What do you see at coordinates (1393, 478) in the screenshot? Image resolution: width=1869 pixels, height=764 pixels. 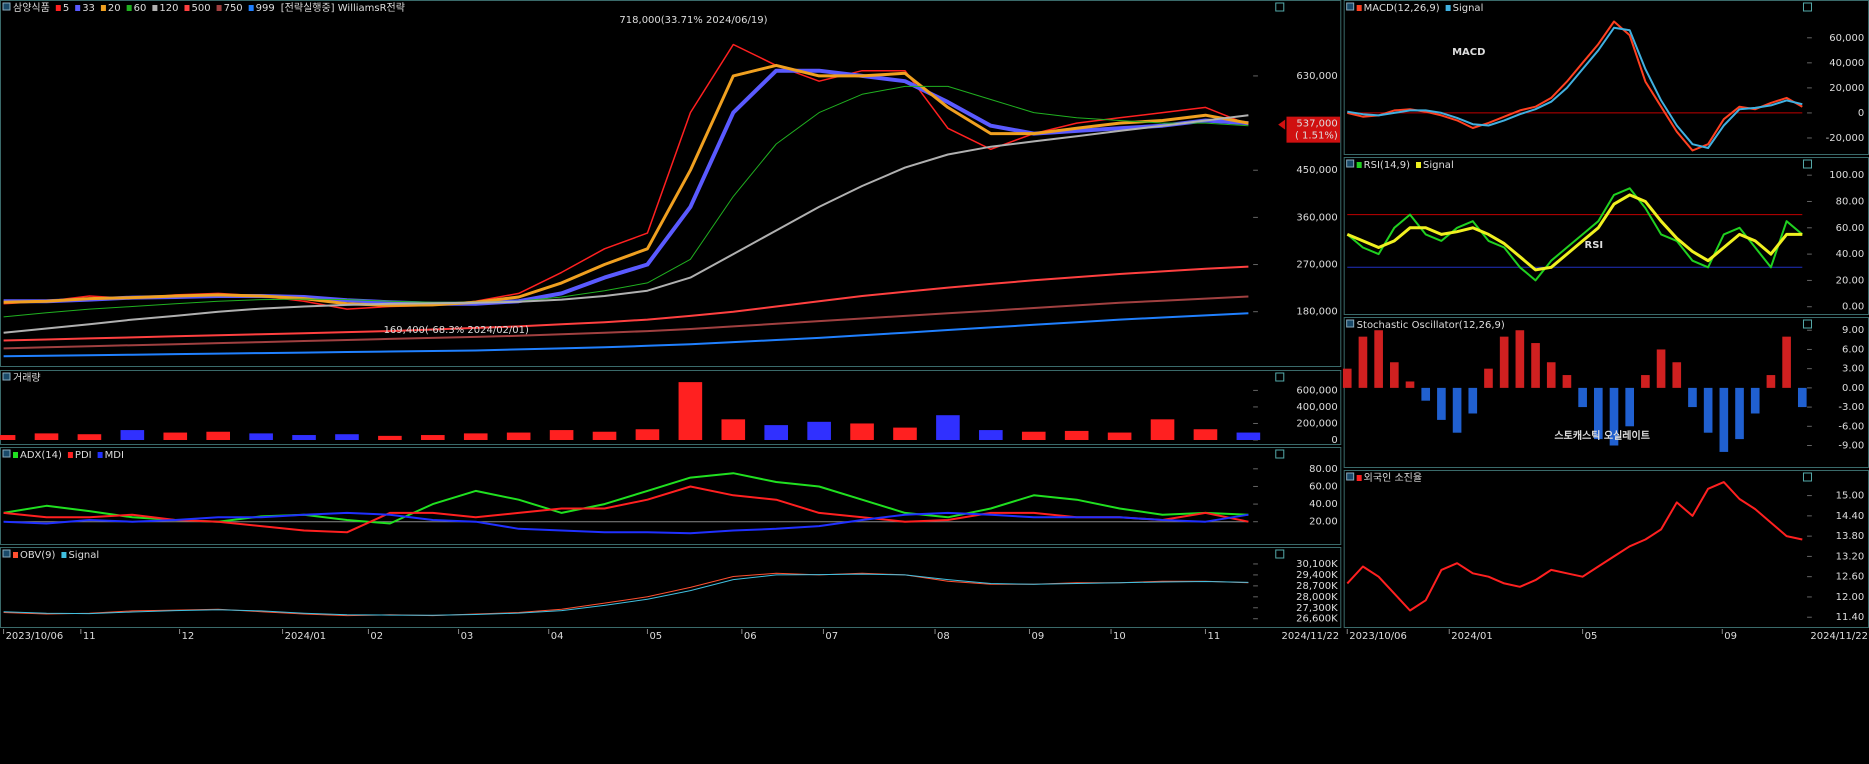 I see `legend-label: 외국인 소진율` at bounding box center [1393, 478].